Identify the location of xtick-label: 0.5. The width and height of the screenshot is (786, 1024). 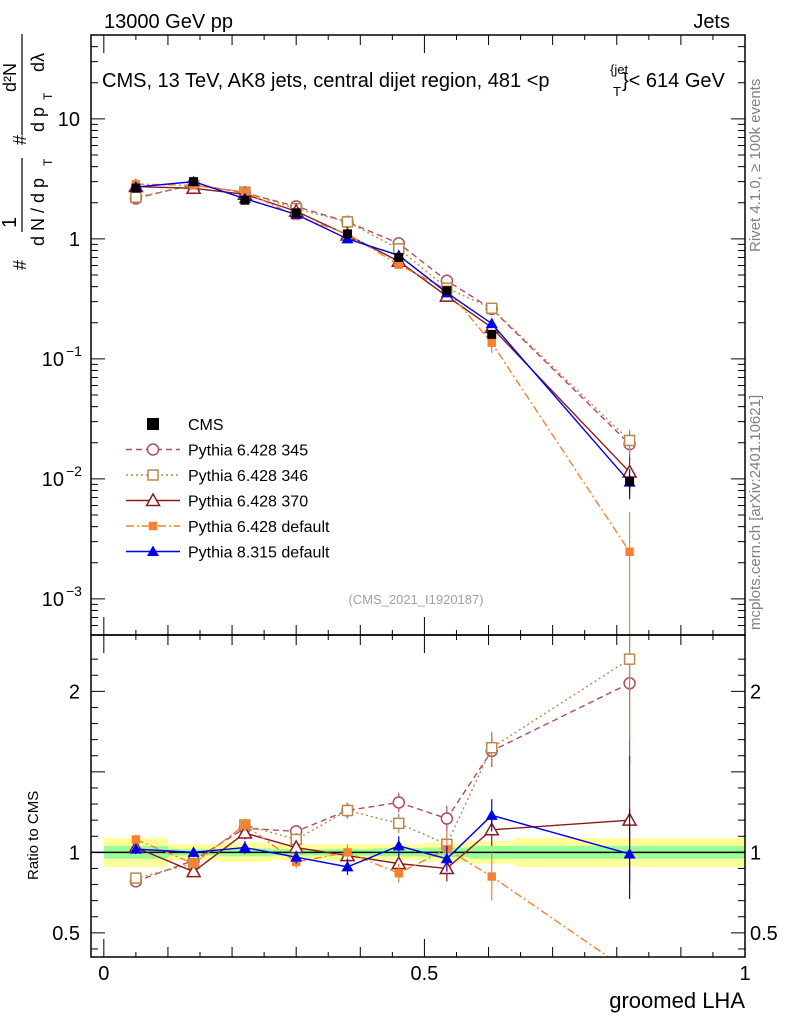
(425, 974).